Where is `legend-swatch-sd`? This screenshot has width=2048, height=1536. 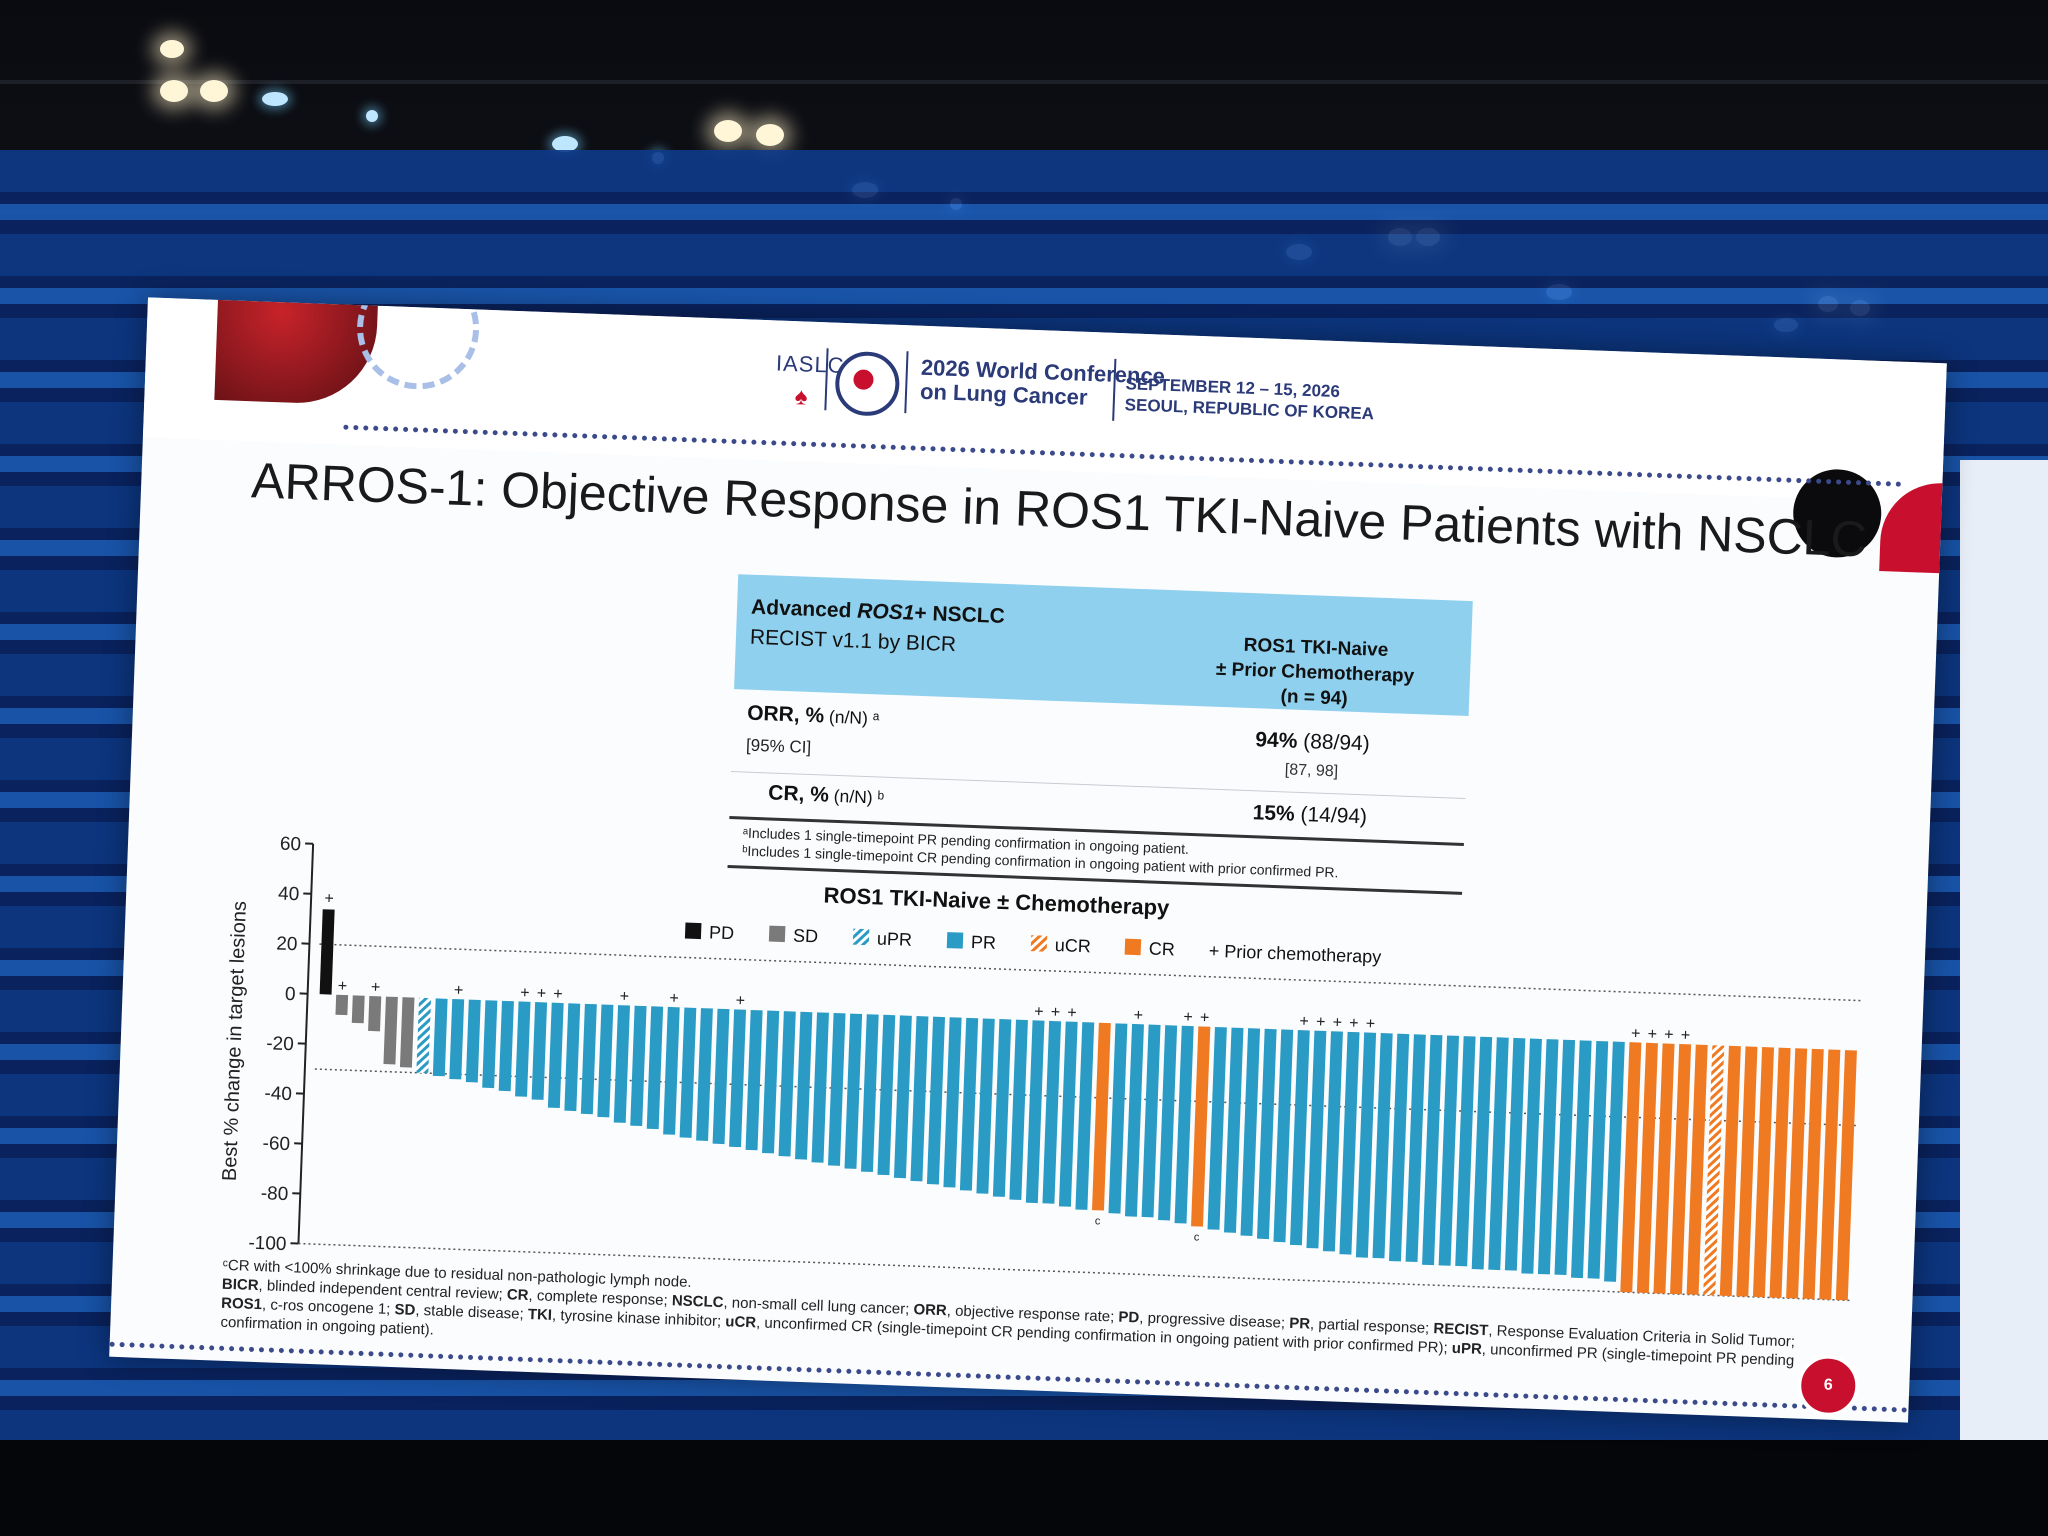
legend-swatch-sd is located at coordinates (777, 934).